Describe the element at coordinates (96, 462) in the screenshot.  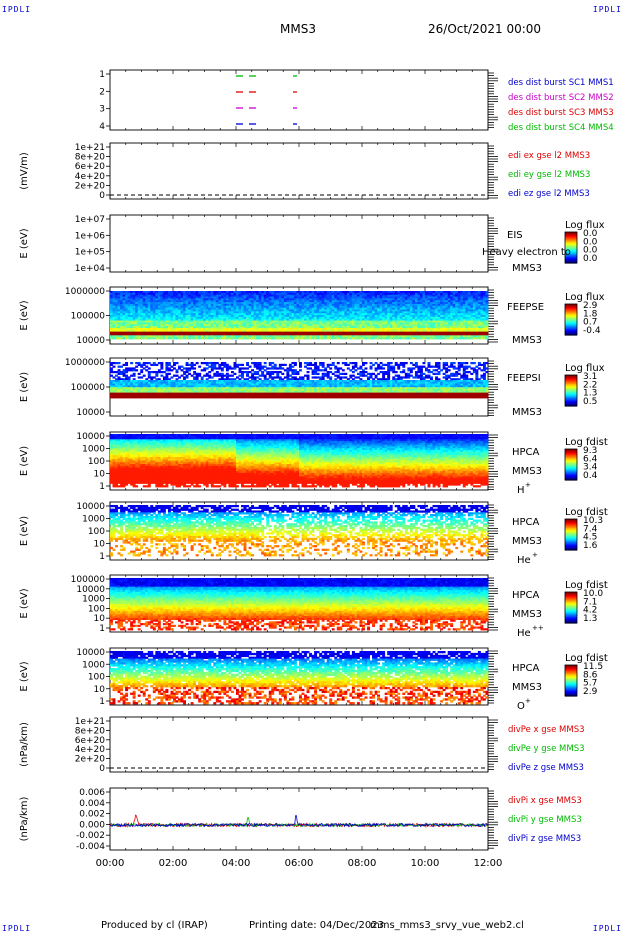
I see `panel5-ytick: 100` at that location.